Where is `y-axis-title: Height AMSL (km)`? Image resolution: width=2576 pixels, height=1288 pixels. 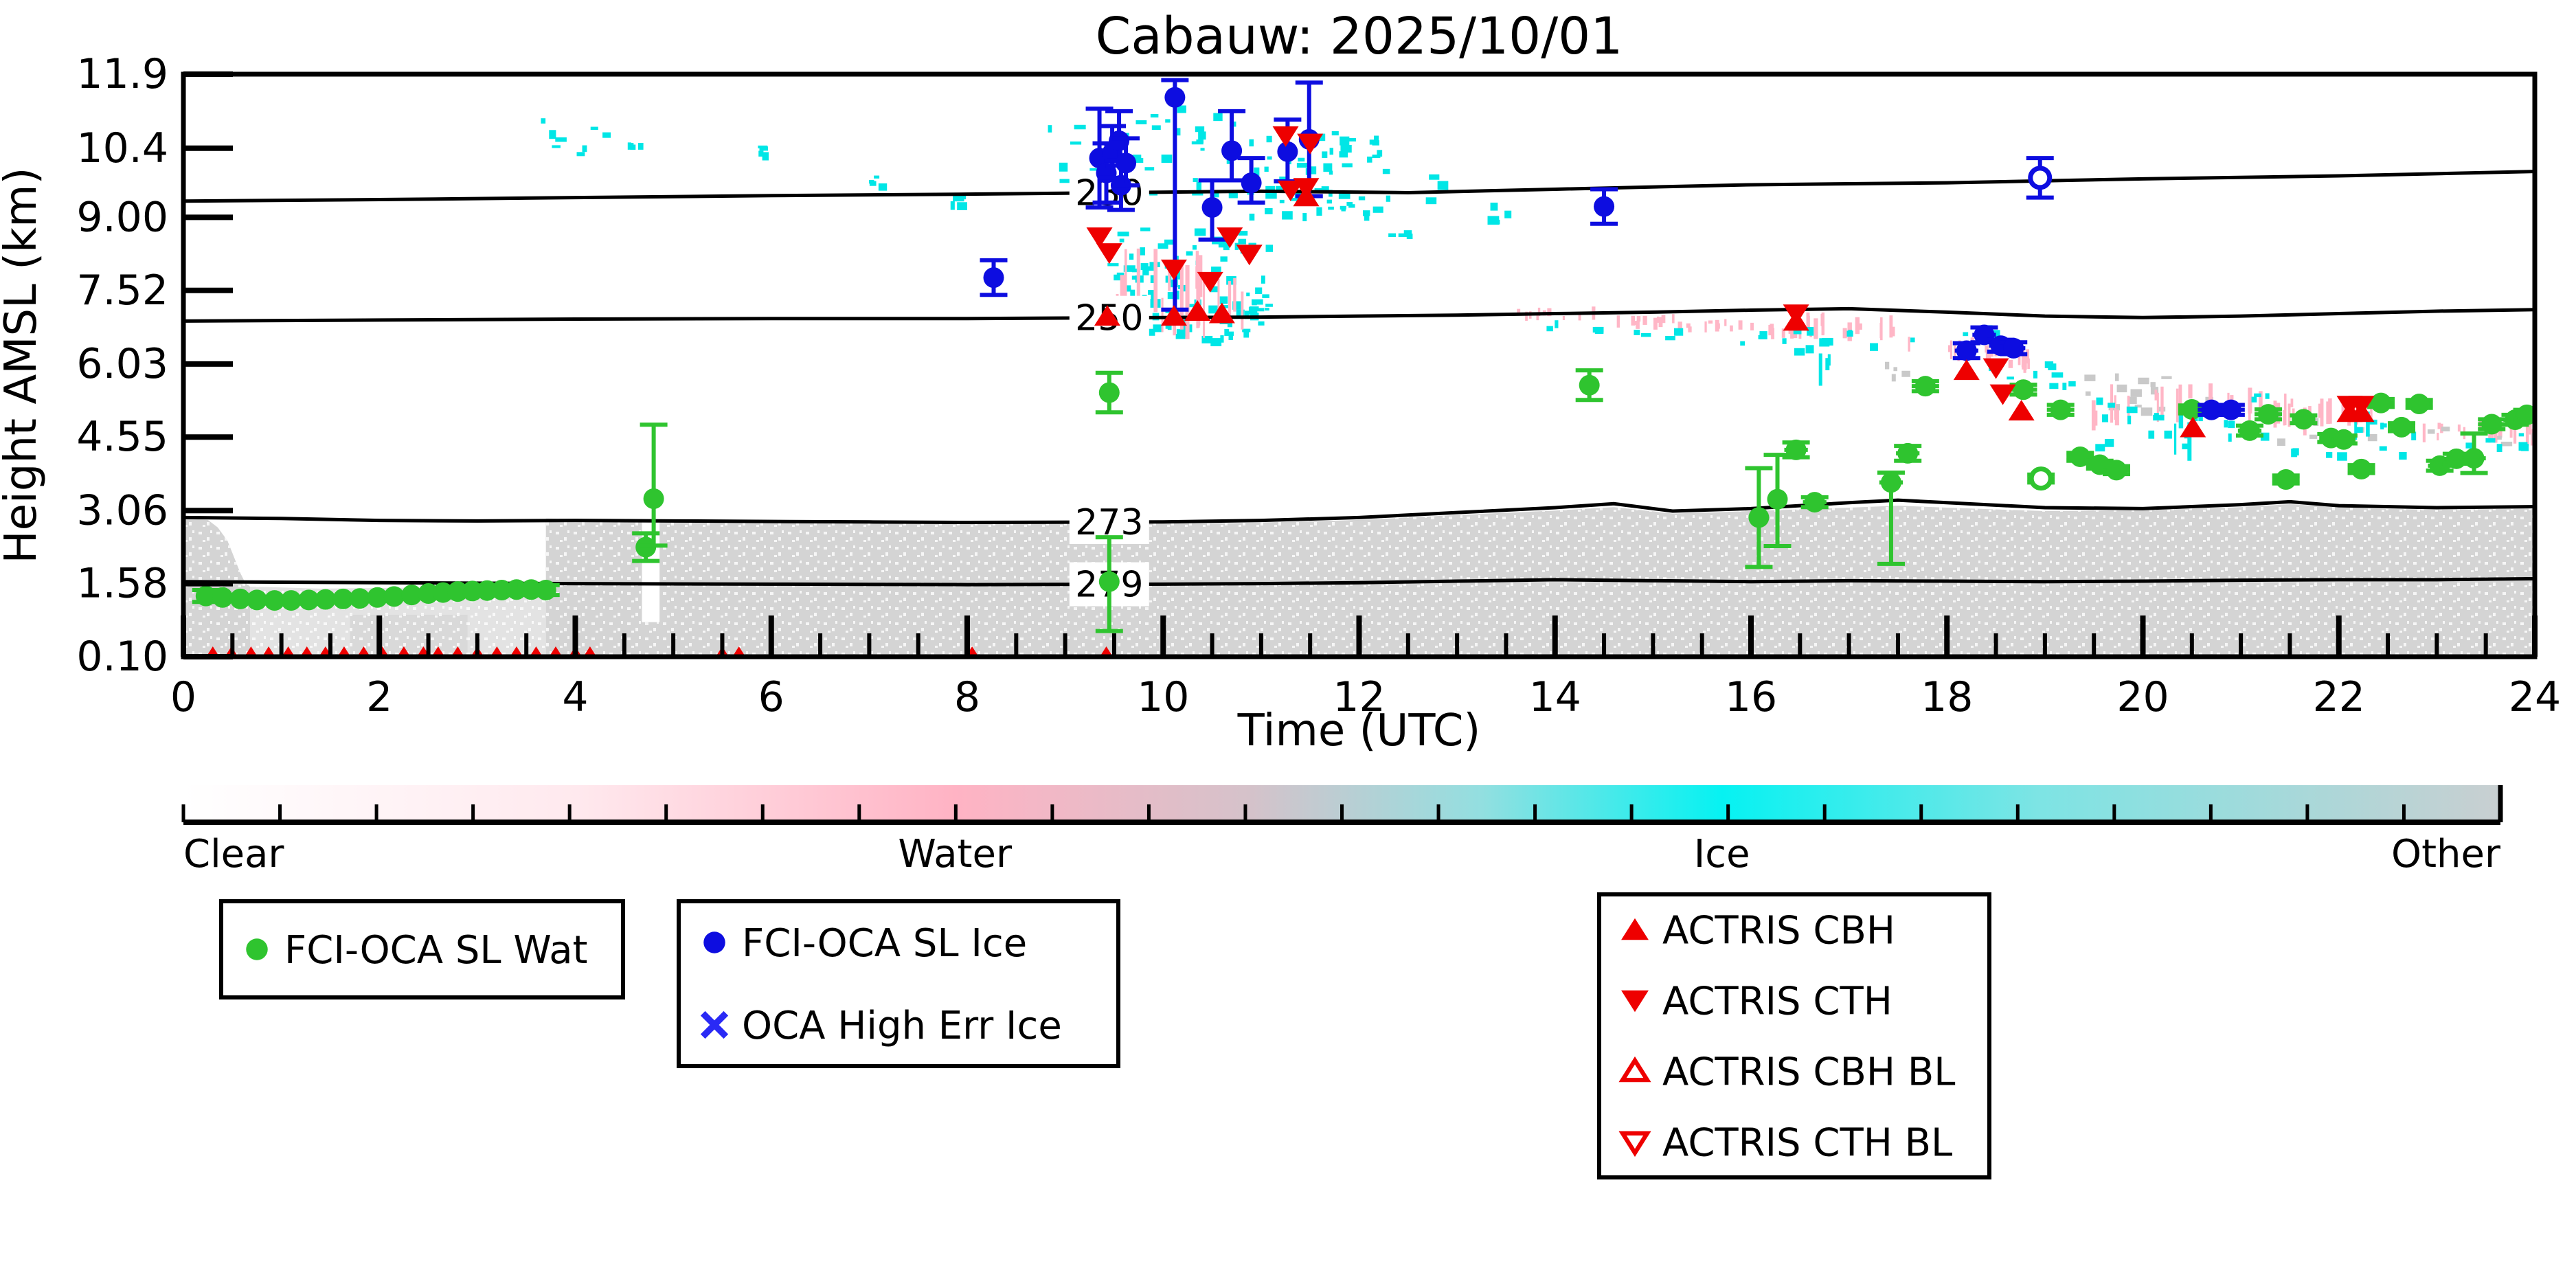
y-axis-title: Height AMSL (km) is located at coordinates (23, 366).